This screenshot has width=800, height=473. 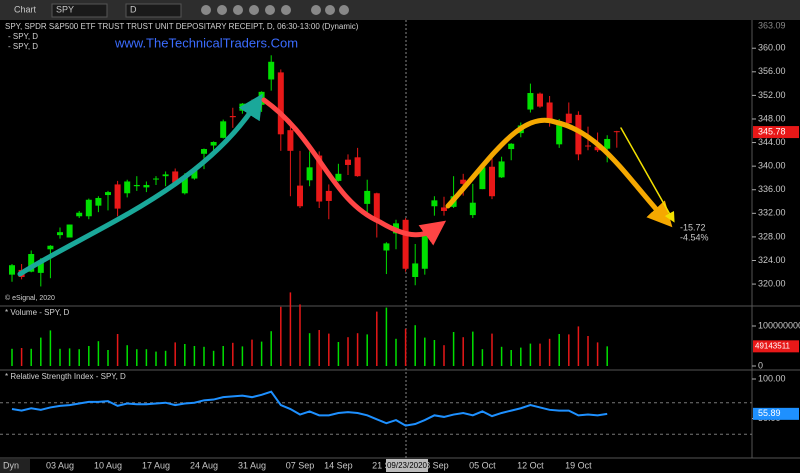 What do you see at coordinates (578, 465) in the screenshot?
I see `x-tick-label: 19 Oct` at bounding box center [578, 465].